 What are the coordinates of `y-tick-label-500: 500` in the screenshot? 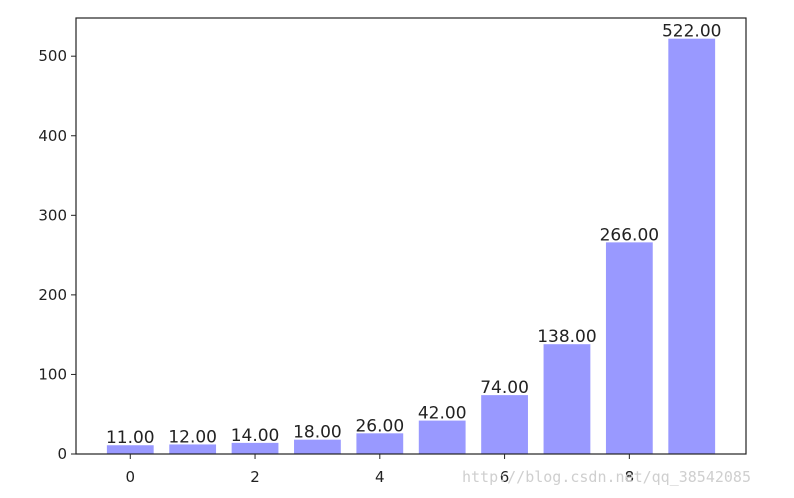 It's located at (52, 56).